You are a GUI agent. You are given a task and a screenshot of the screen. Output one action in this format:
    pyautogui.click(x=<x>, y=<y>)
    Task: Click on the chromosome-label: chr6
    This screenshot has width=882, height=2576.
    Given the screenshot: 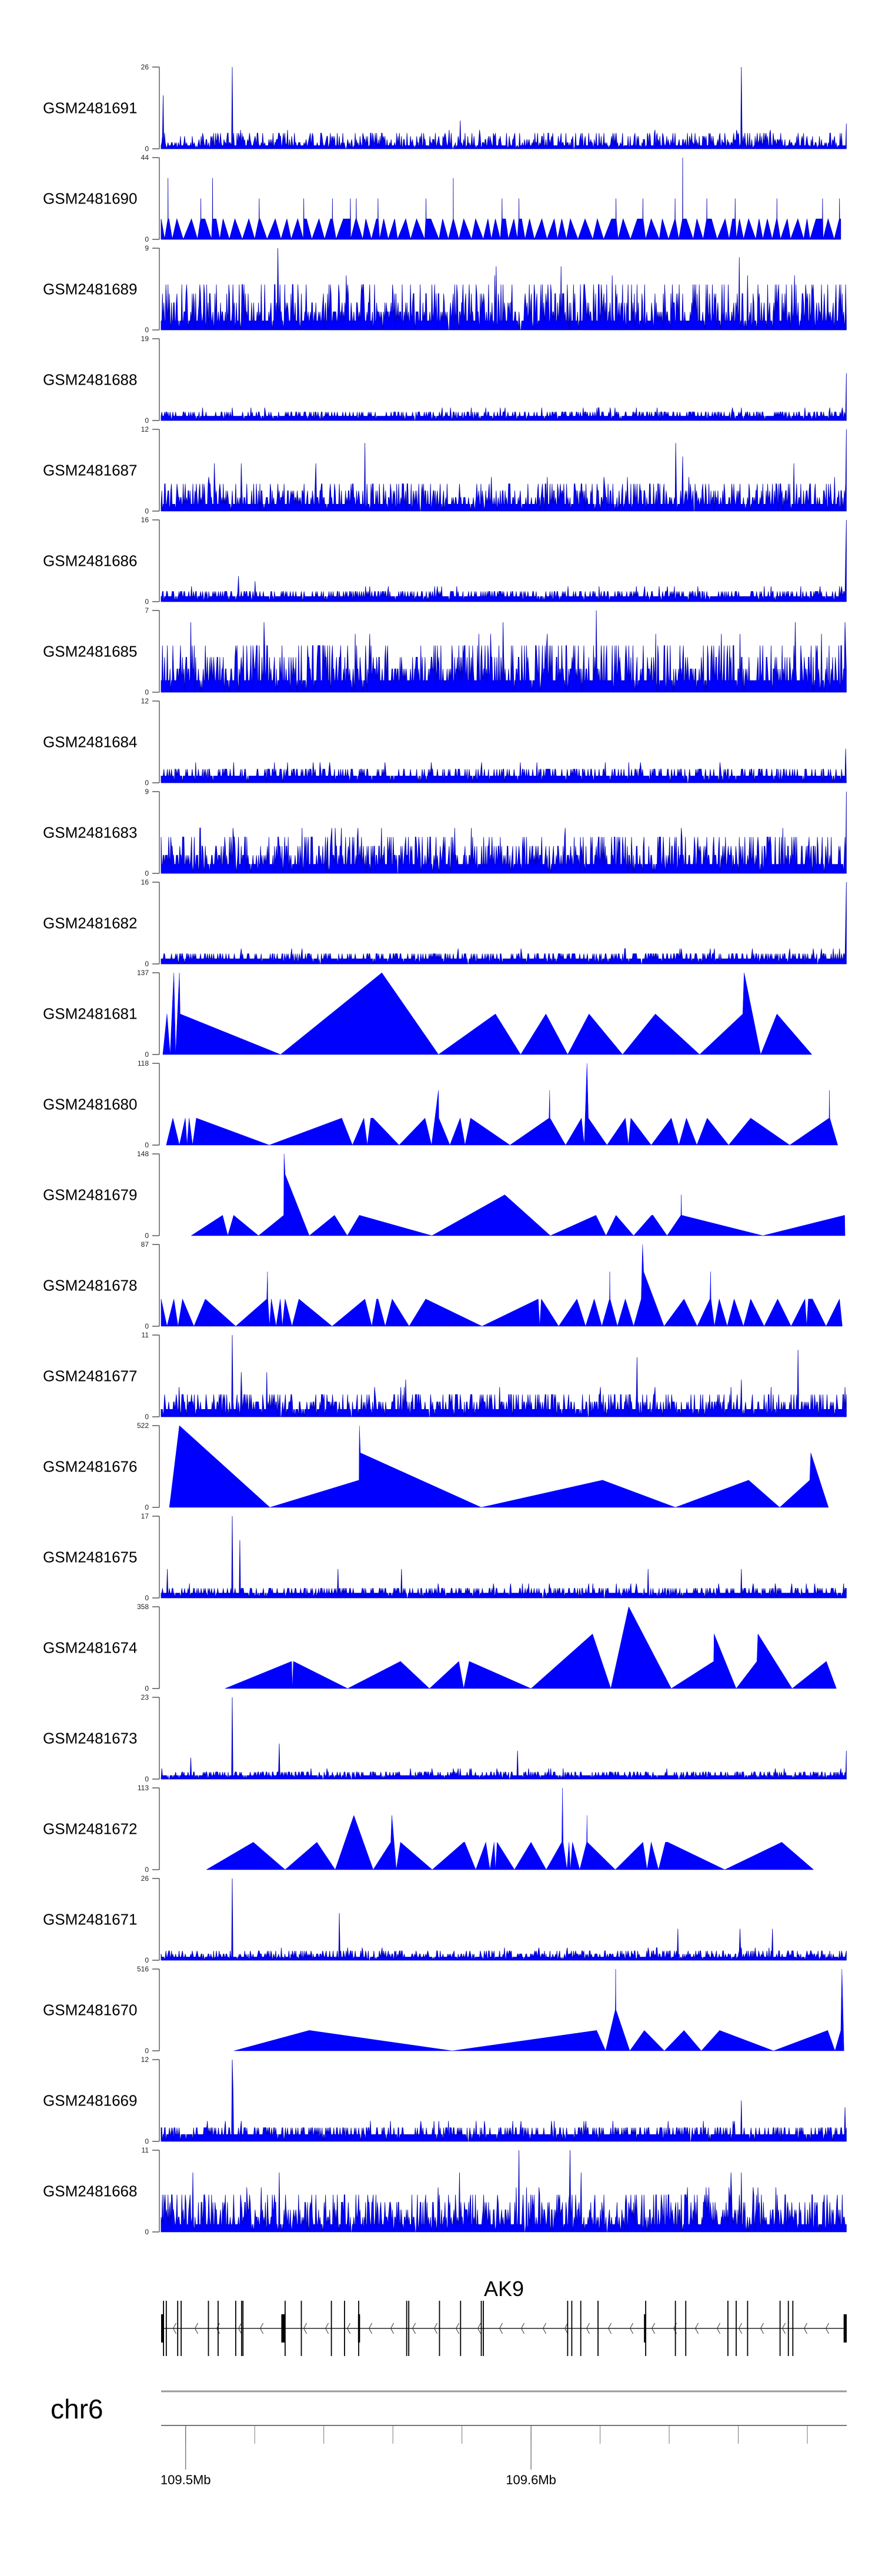 What is the action you would take?
    pyautogui.click(x=77, y=2409)
    